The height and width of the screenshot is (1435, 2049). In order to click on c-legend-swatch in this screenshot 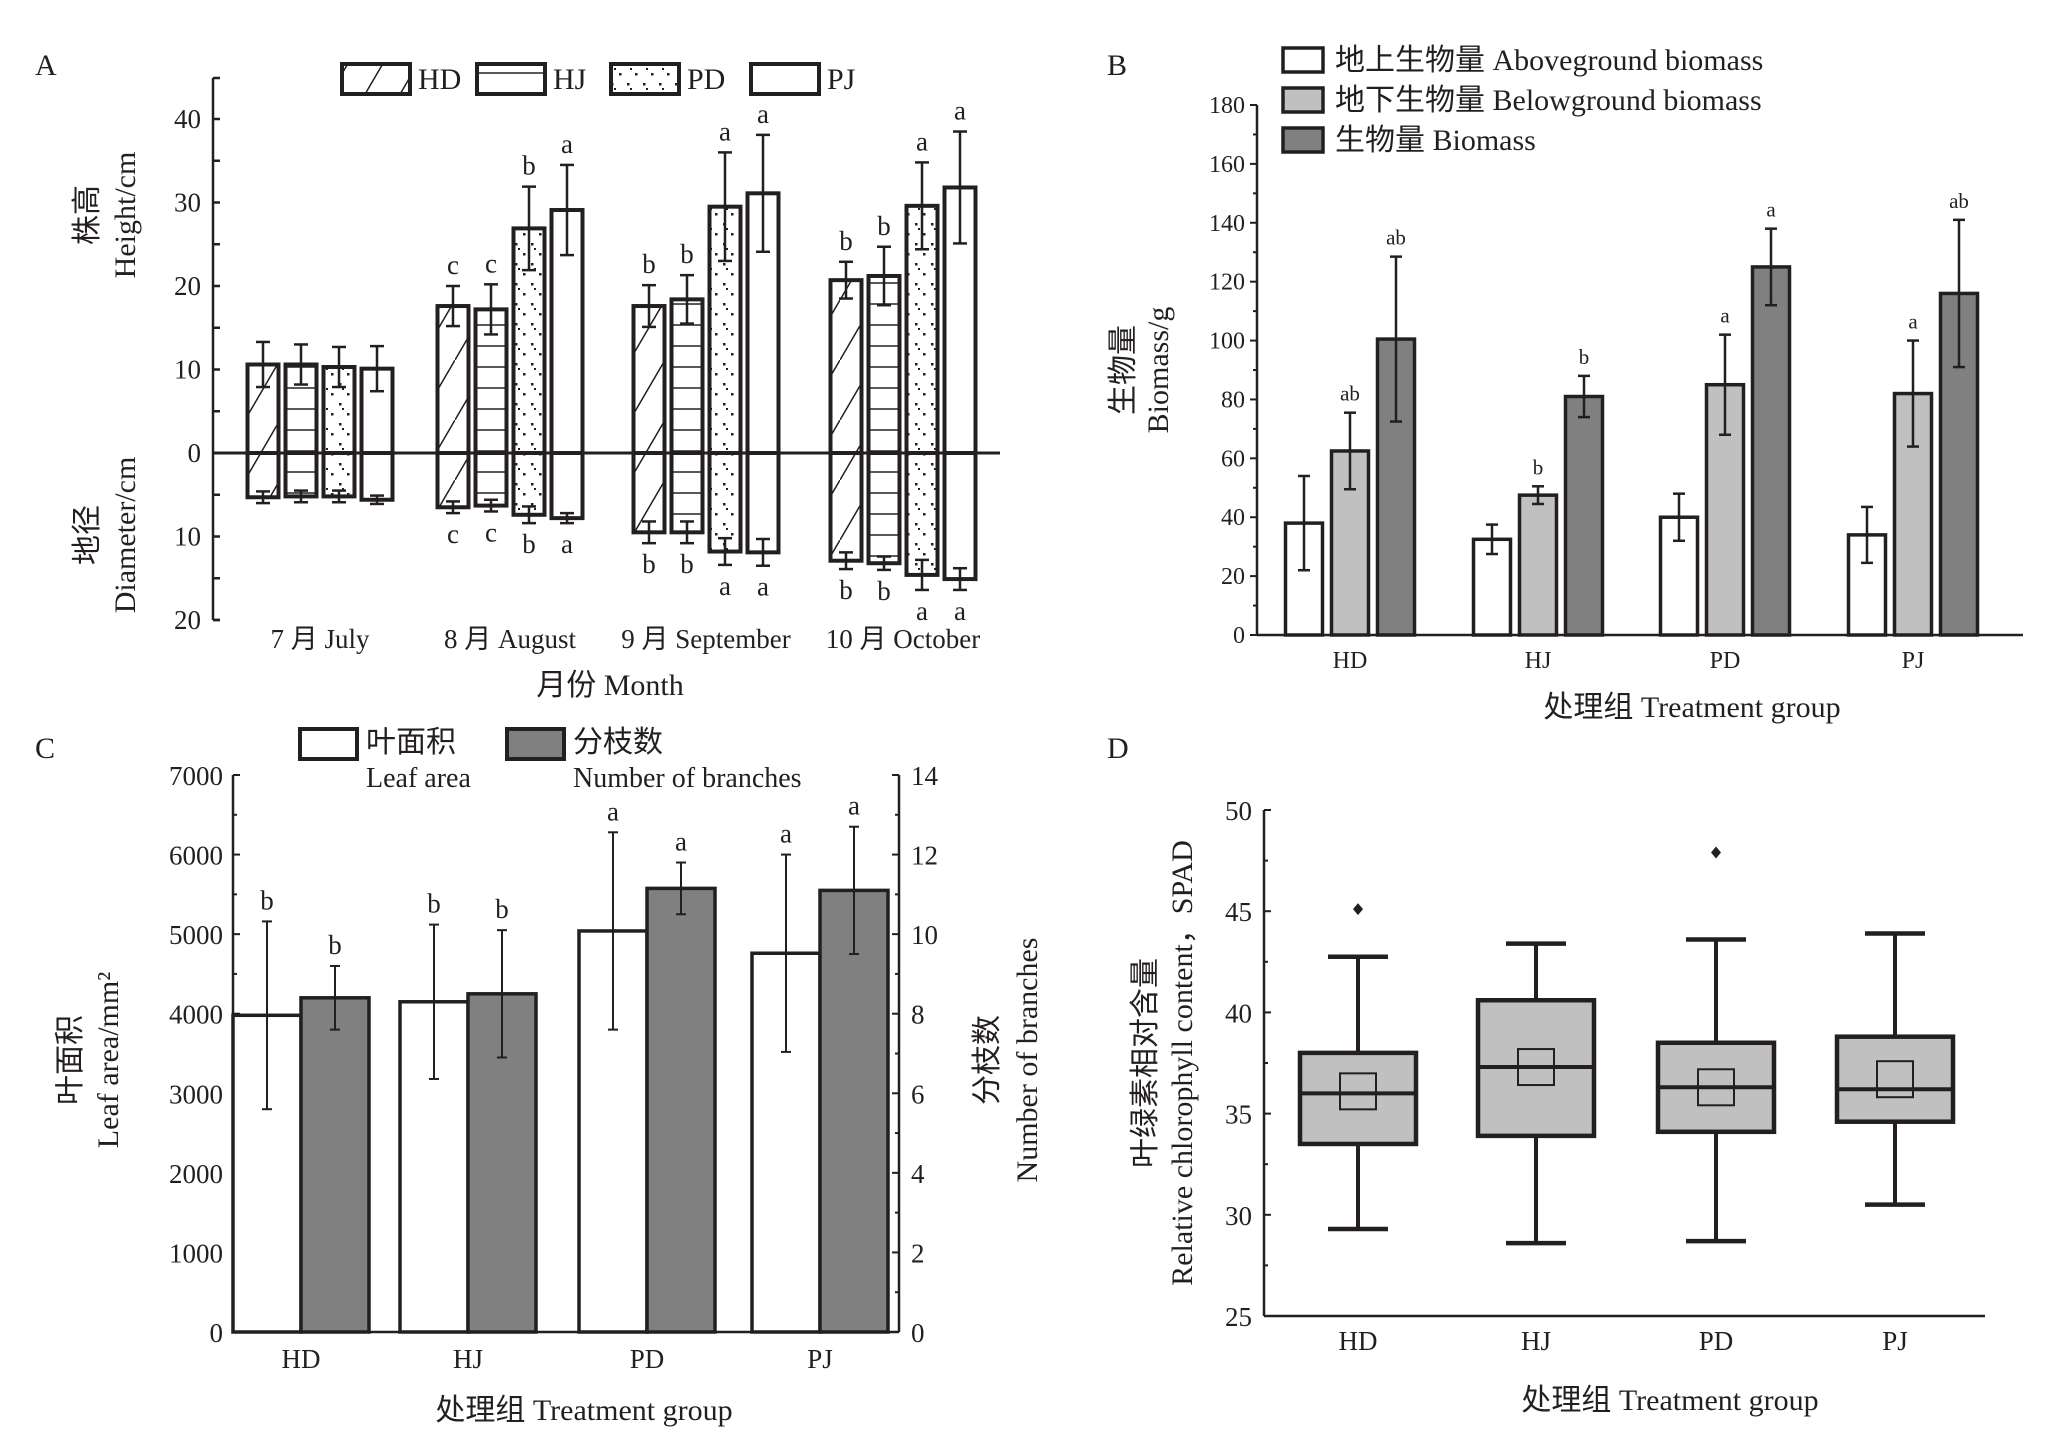, I will do `click(535, 744)`.